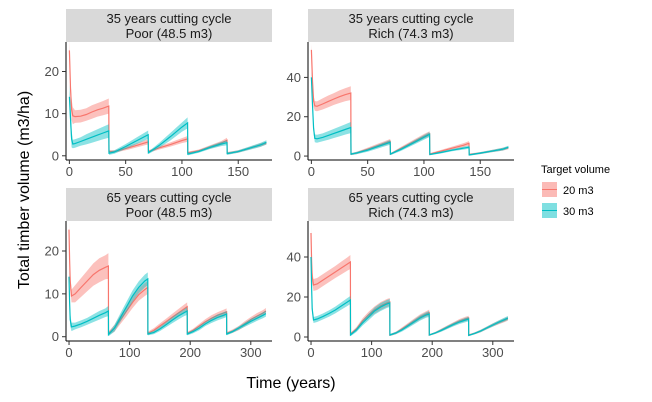 The height and width of the screenshot is (402, 652). I want to click on legend: Target volume 20 m3 30 m3, so click(575, 191).